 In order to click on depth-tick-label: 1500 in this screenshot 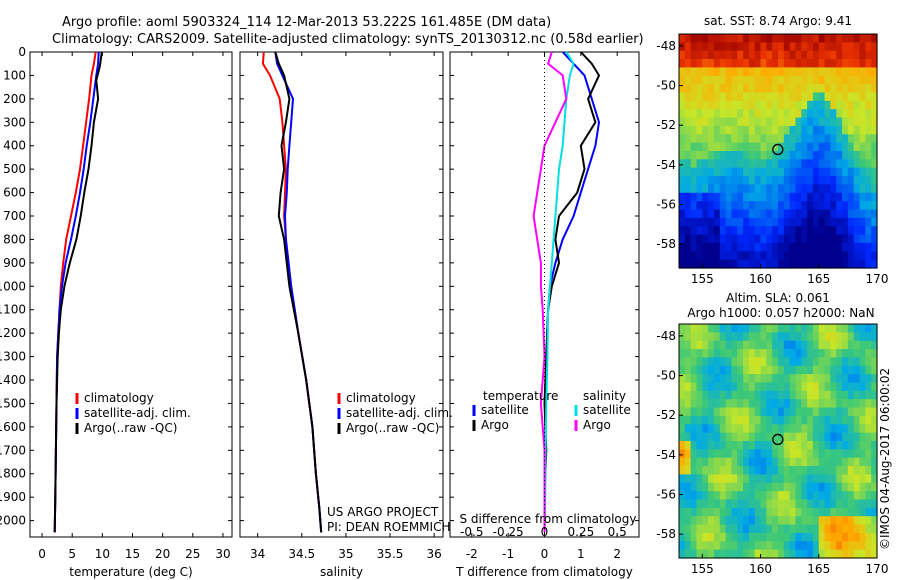, I will do `click(13, 403)`.